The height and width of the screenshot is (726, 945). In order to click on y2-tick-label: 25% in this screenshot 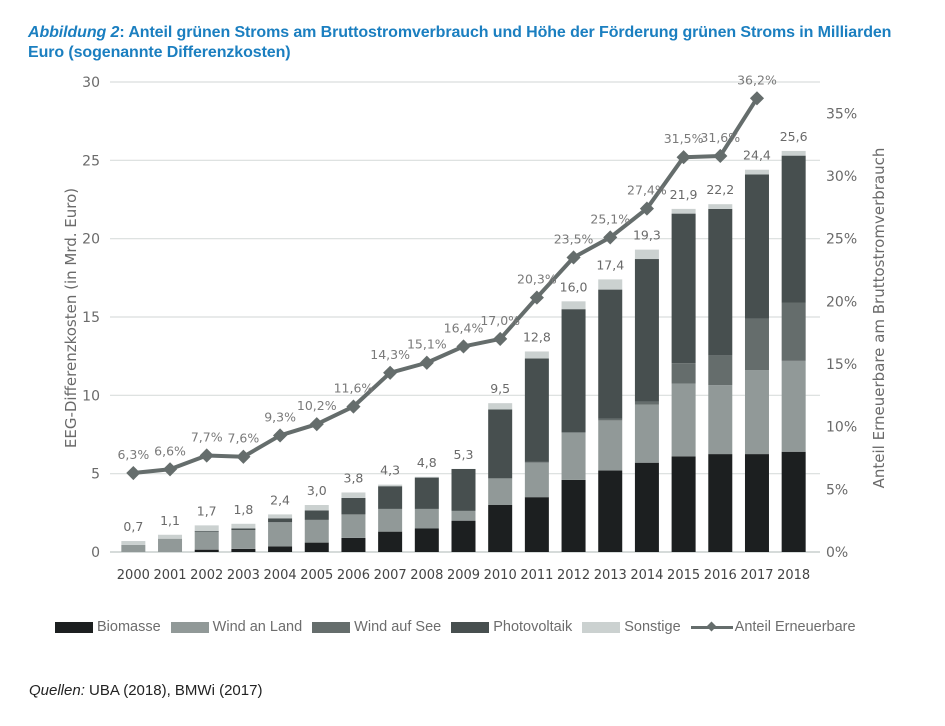, I will do `click(841, 240)`.